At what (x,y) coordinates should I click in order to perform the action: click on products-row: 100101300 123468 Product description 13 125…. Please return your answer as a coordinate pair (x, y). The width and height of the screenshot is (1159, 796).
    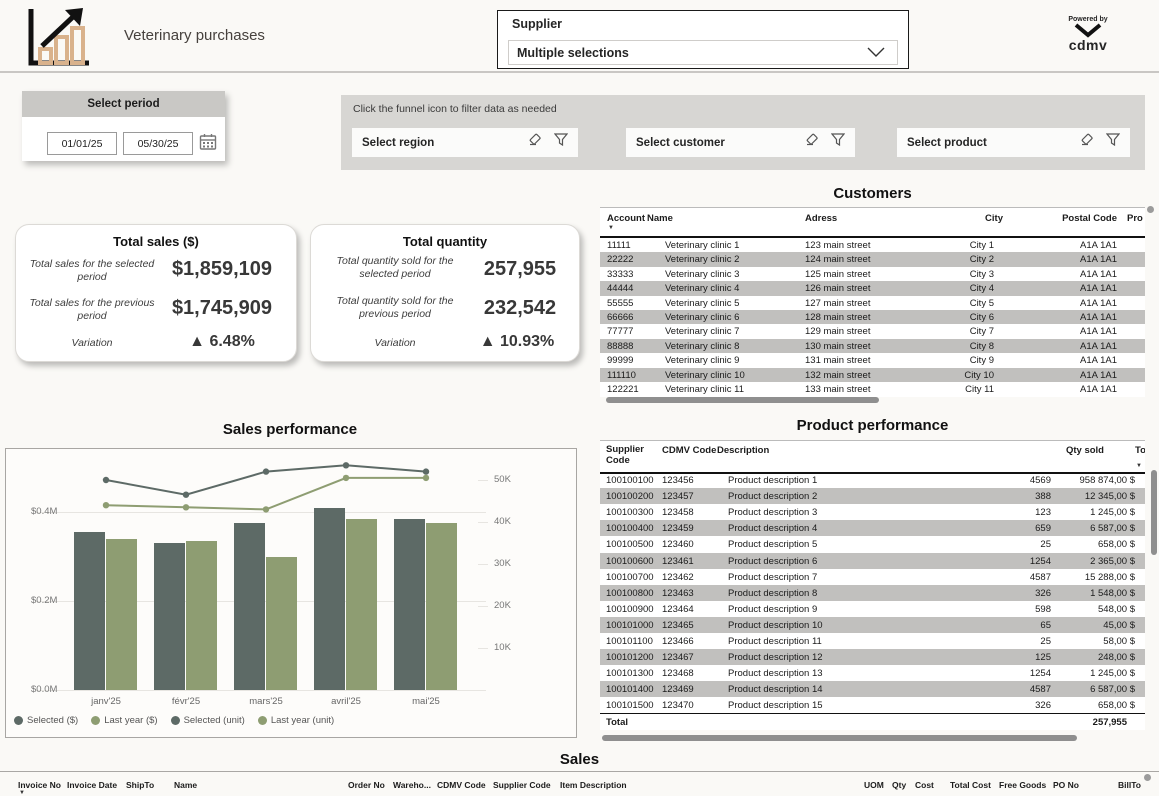
    Looking at the image, I should click on (872, 673).